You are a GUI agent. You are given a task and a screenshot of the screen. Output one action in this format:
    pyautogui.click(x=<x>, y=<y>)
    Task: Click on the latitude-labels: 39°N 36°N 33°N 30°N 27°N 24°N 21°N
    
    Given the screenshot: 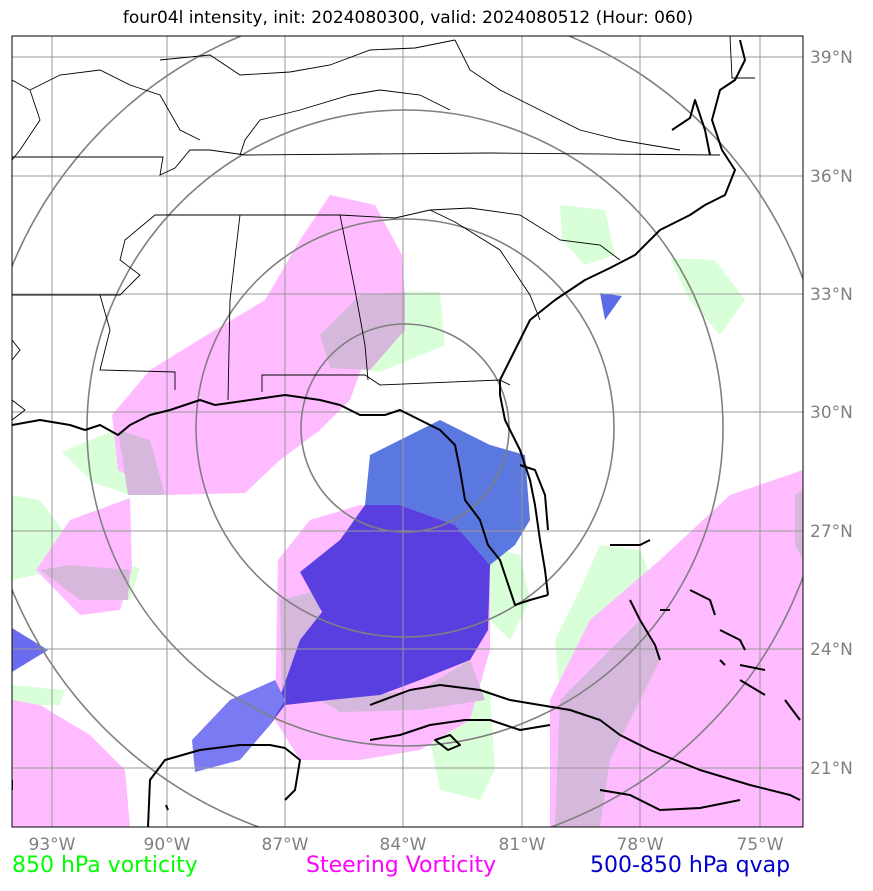 What is the action you would take?
    pyautogui.click(x=831, y=413)
    